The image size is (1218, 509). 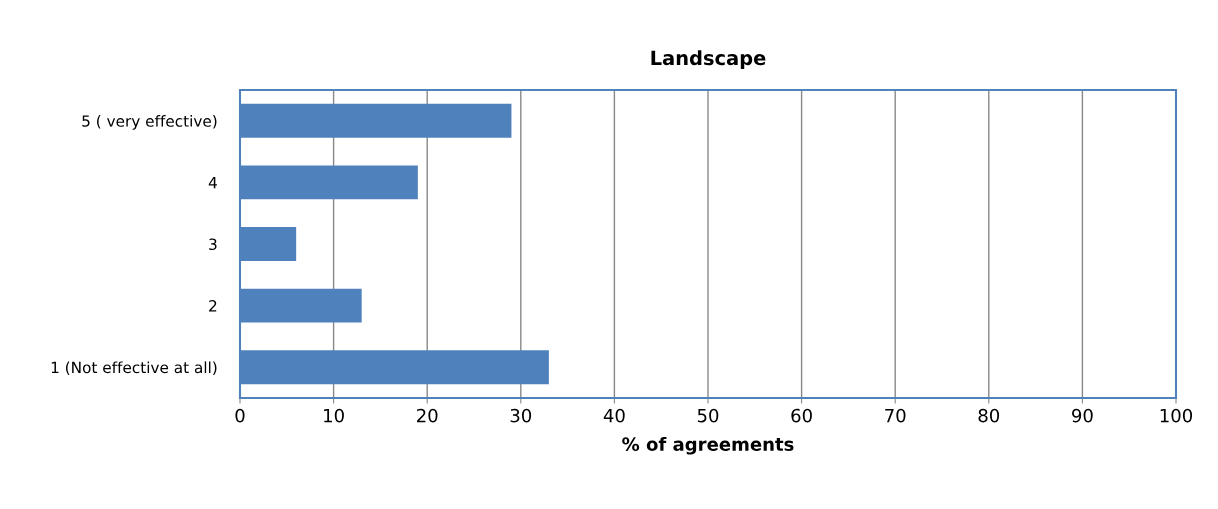 I want to click on y-tick-label: 4, so click(x=212, y=183).